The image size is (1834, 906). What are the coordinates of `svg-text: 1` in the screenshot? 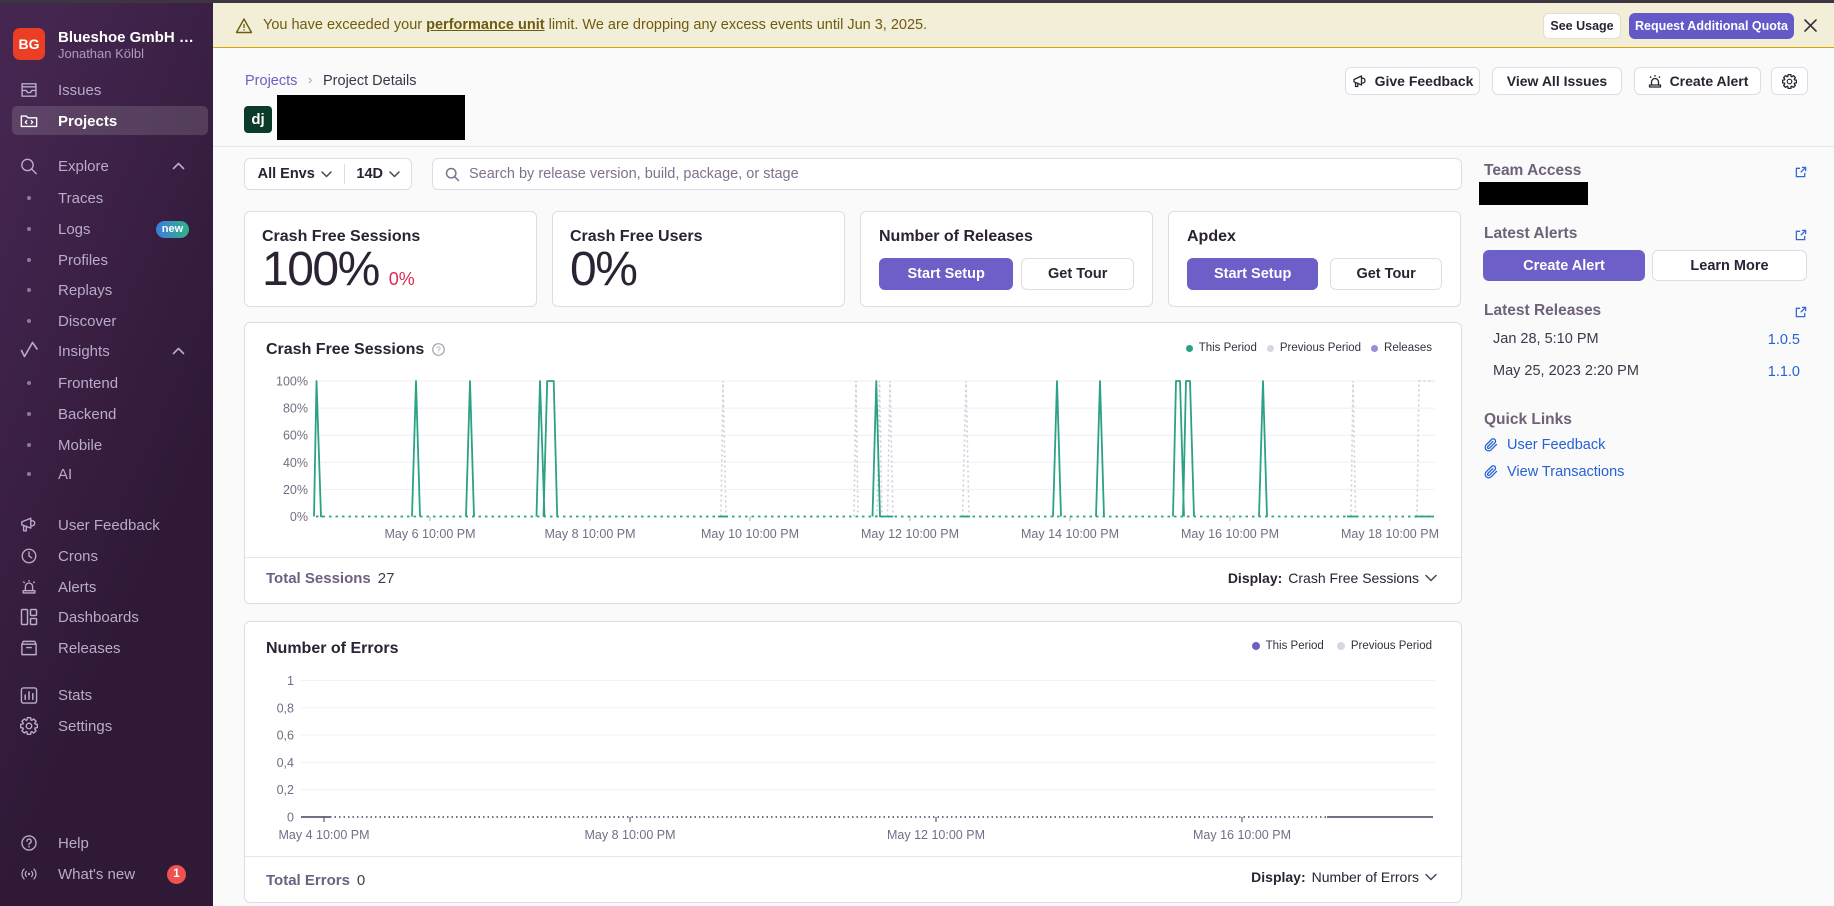 It's located at (290, 681).